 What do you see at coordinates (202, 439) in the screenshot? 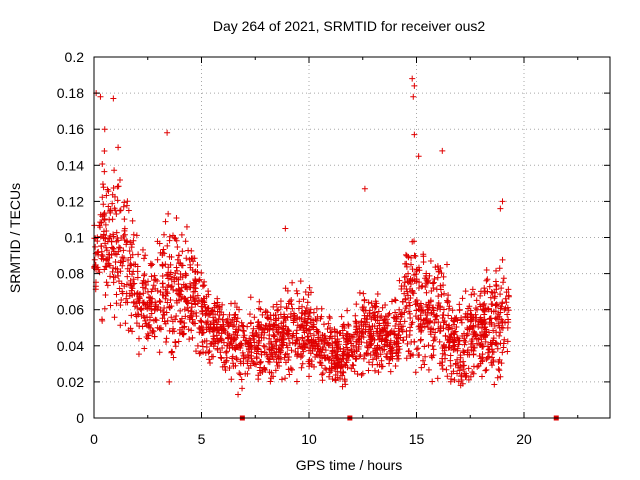
I see `x-tick-label: 5` at bounding box center [202, 439].